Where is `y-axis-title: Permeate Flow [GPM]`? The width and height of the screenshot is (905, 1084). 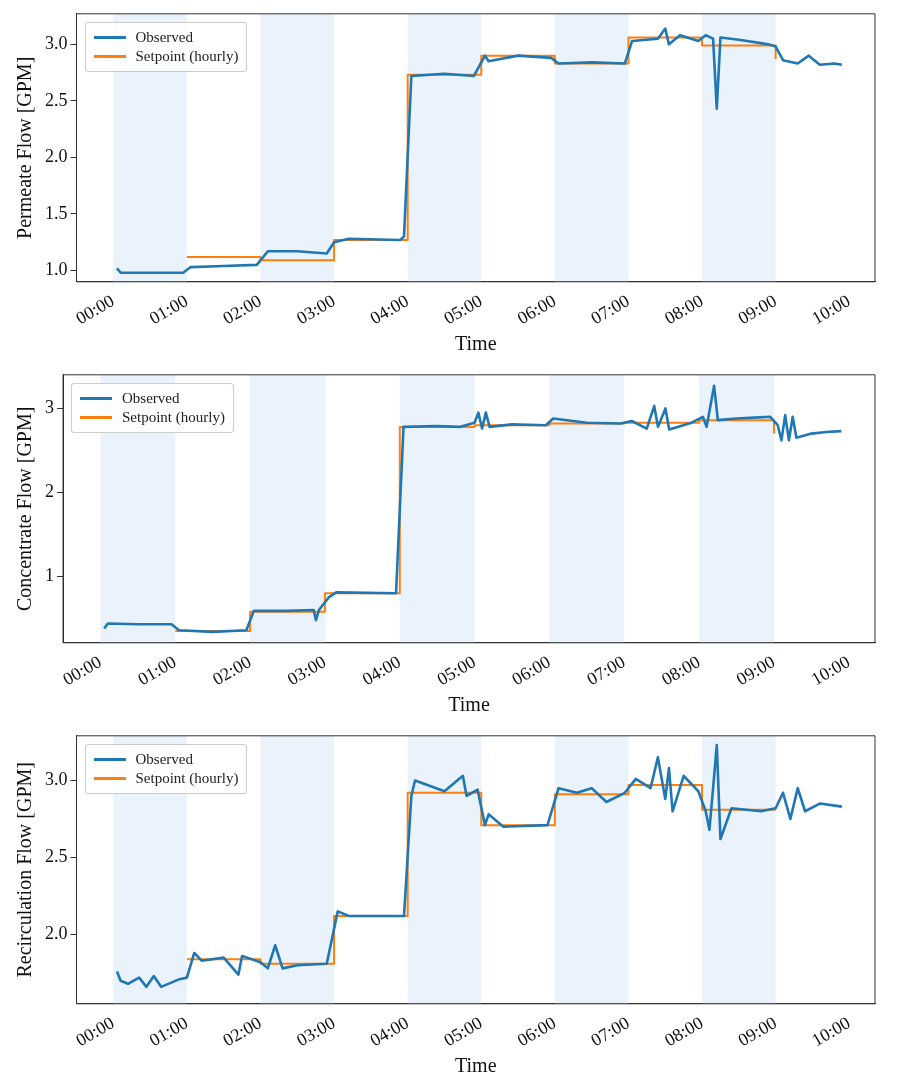 y-axis-title: Permeate Flow [GPM] is located at coordinates (24, 147).